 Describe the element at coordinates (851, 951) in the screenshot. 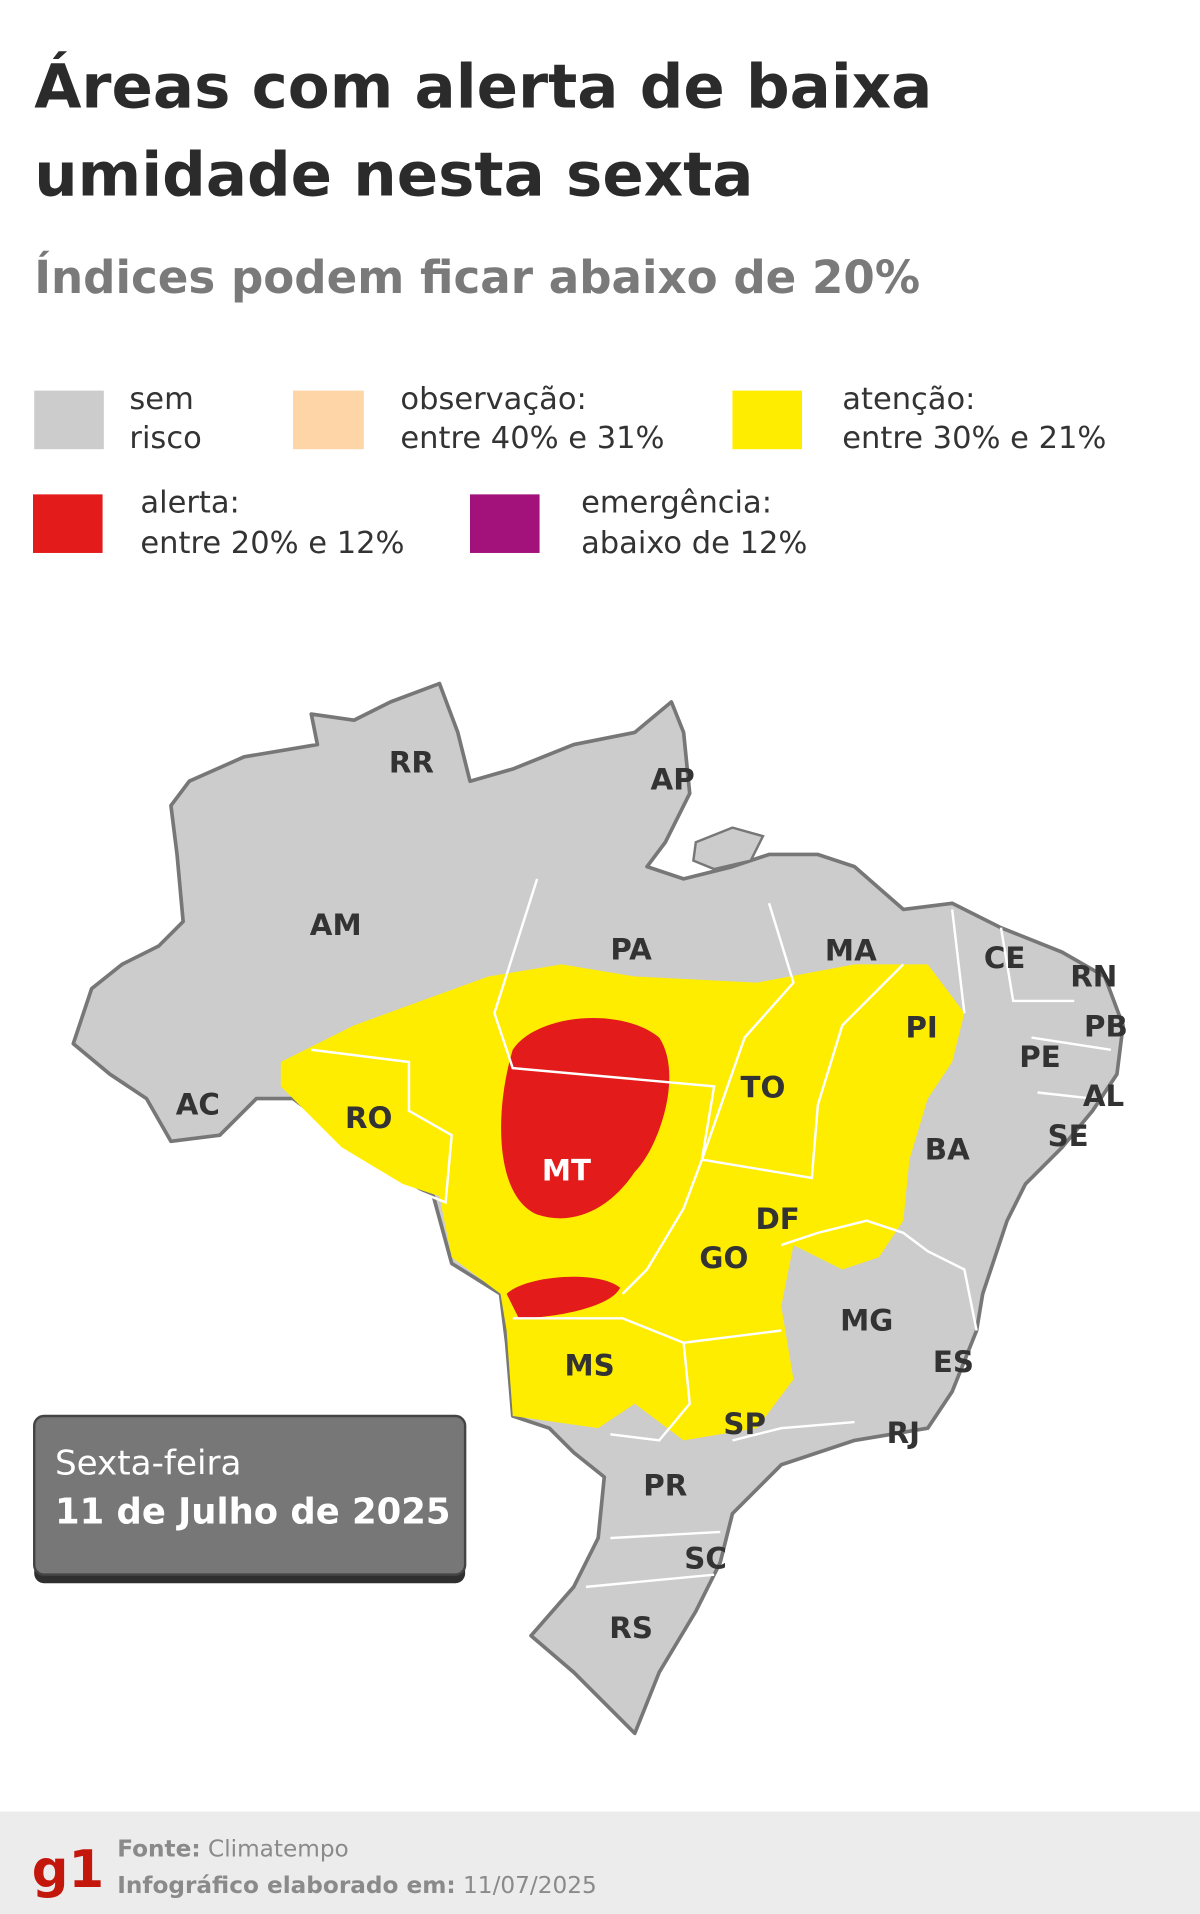

I see `state-label: MA` at that location.